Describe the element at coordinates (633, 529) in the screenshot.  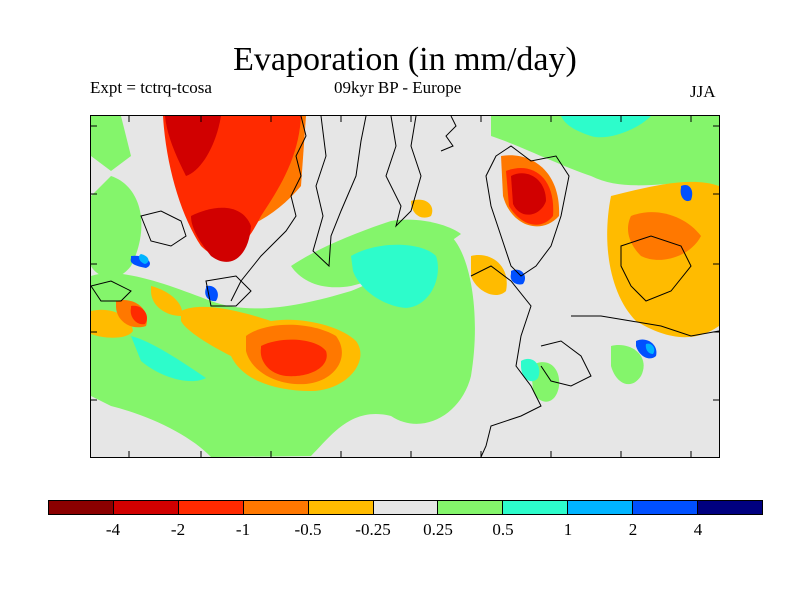
I see `colorbar-tick-label: 2` at that location.